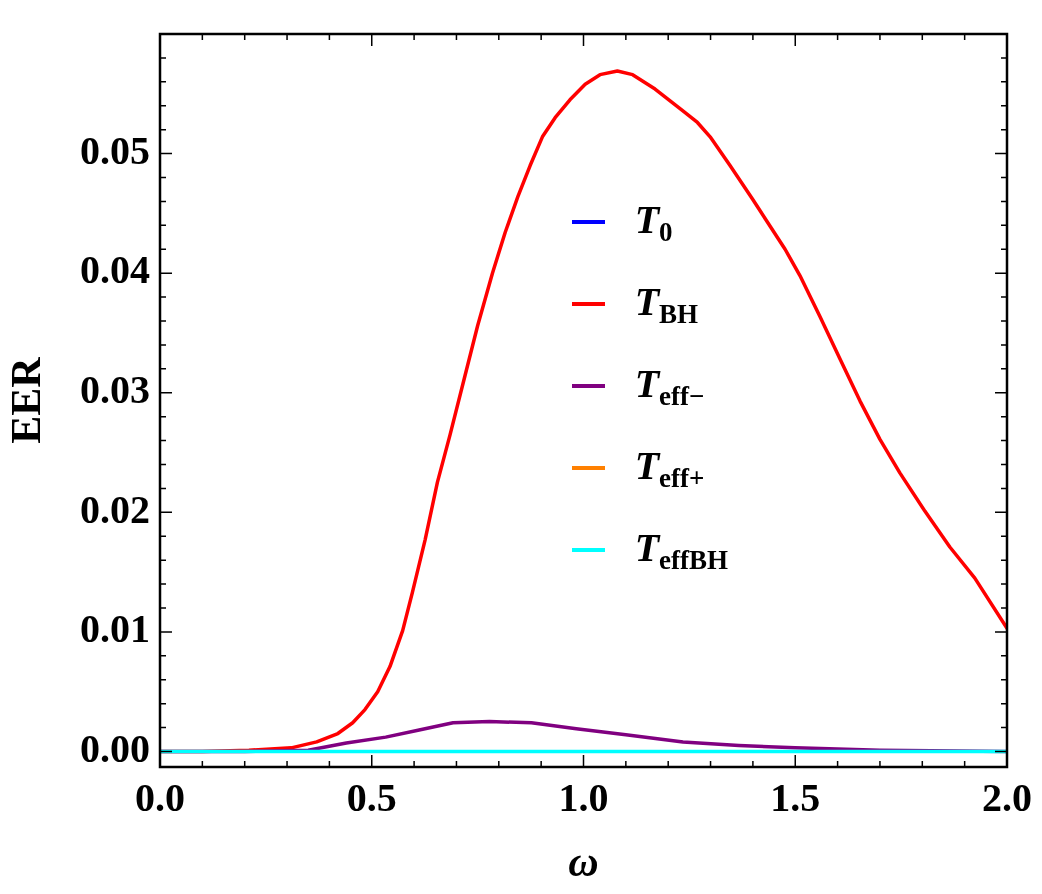  I want to click on y-tick-label: 0.05, so click(115, 150).